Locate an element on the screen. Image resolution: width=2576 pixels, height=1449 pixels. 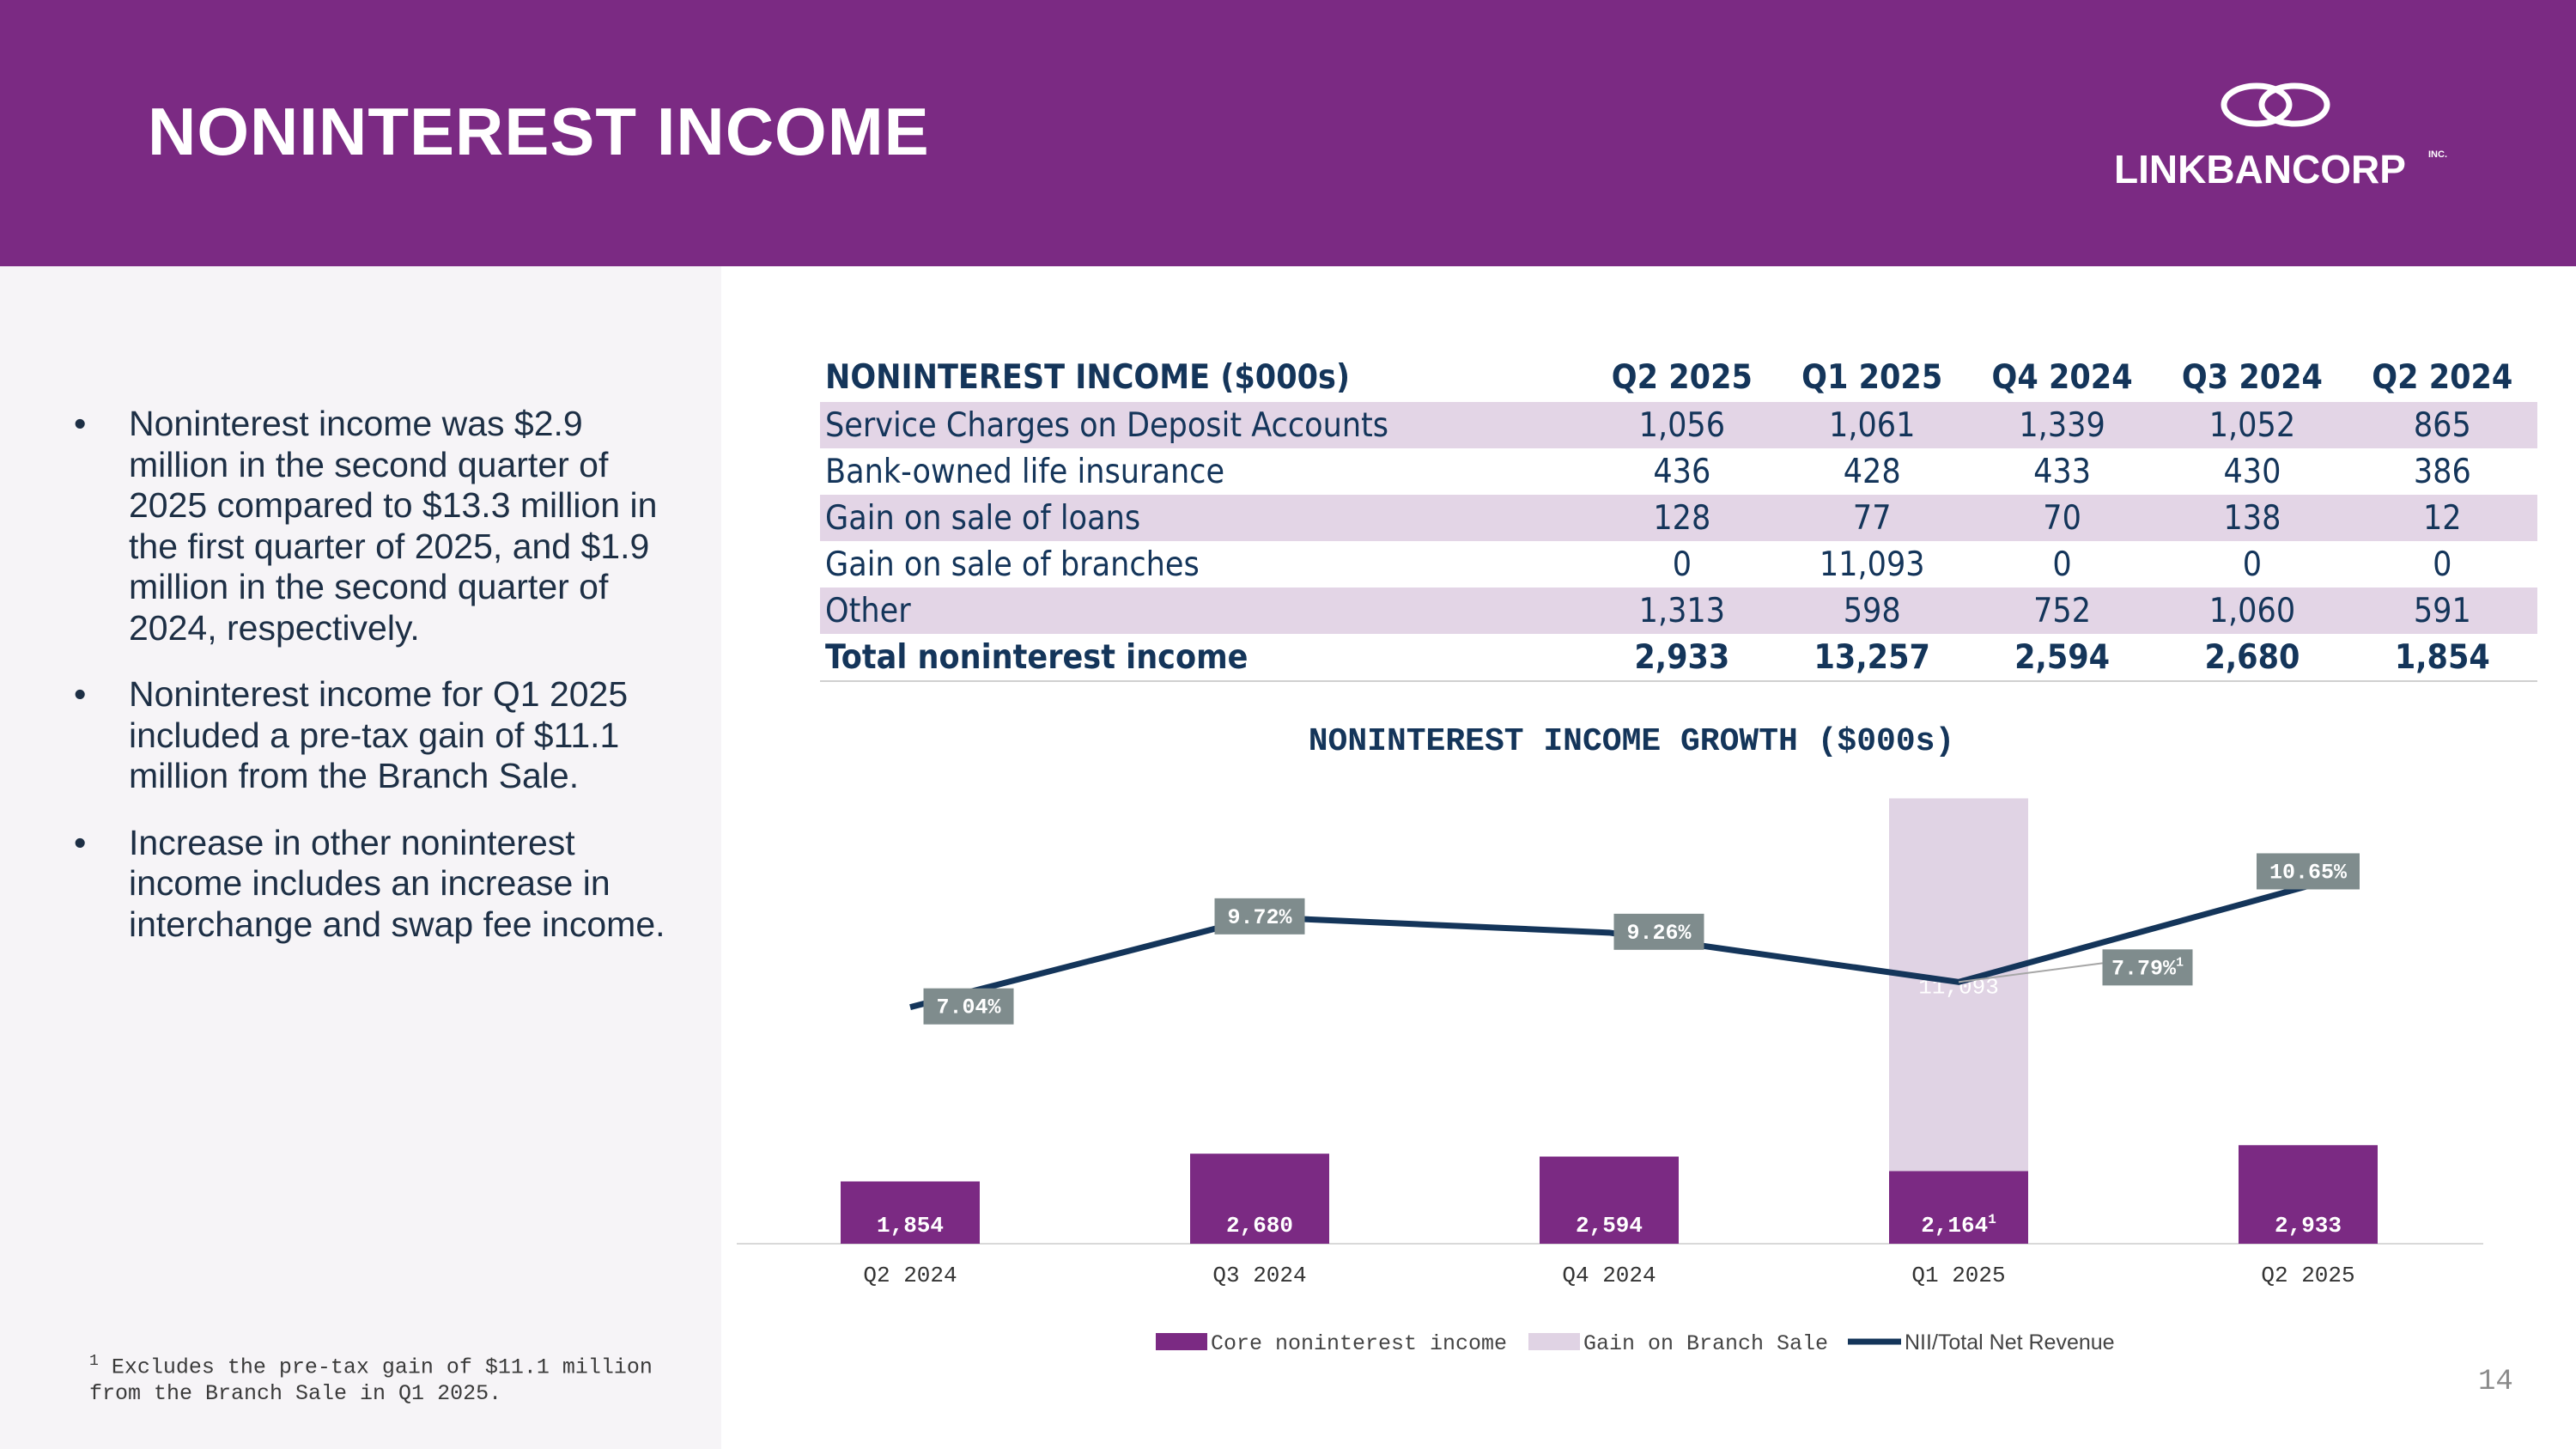
x-tick-label: Q3 2024 is located at coordinates (1259, 1275).